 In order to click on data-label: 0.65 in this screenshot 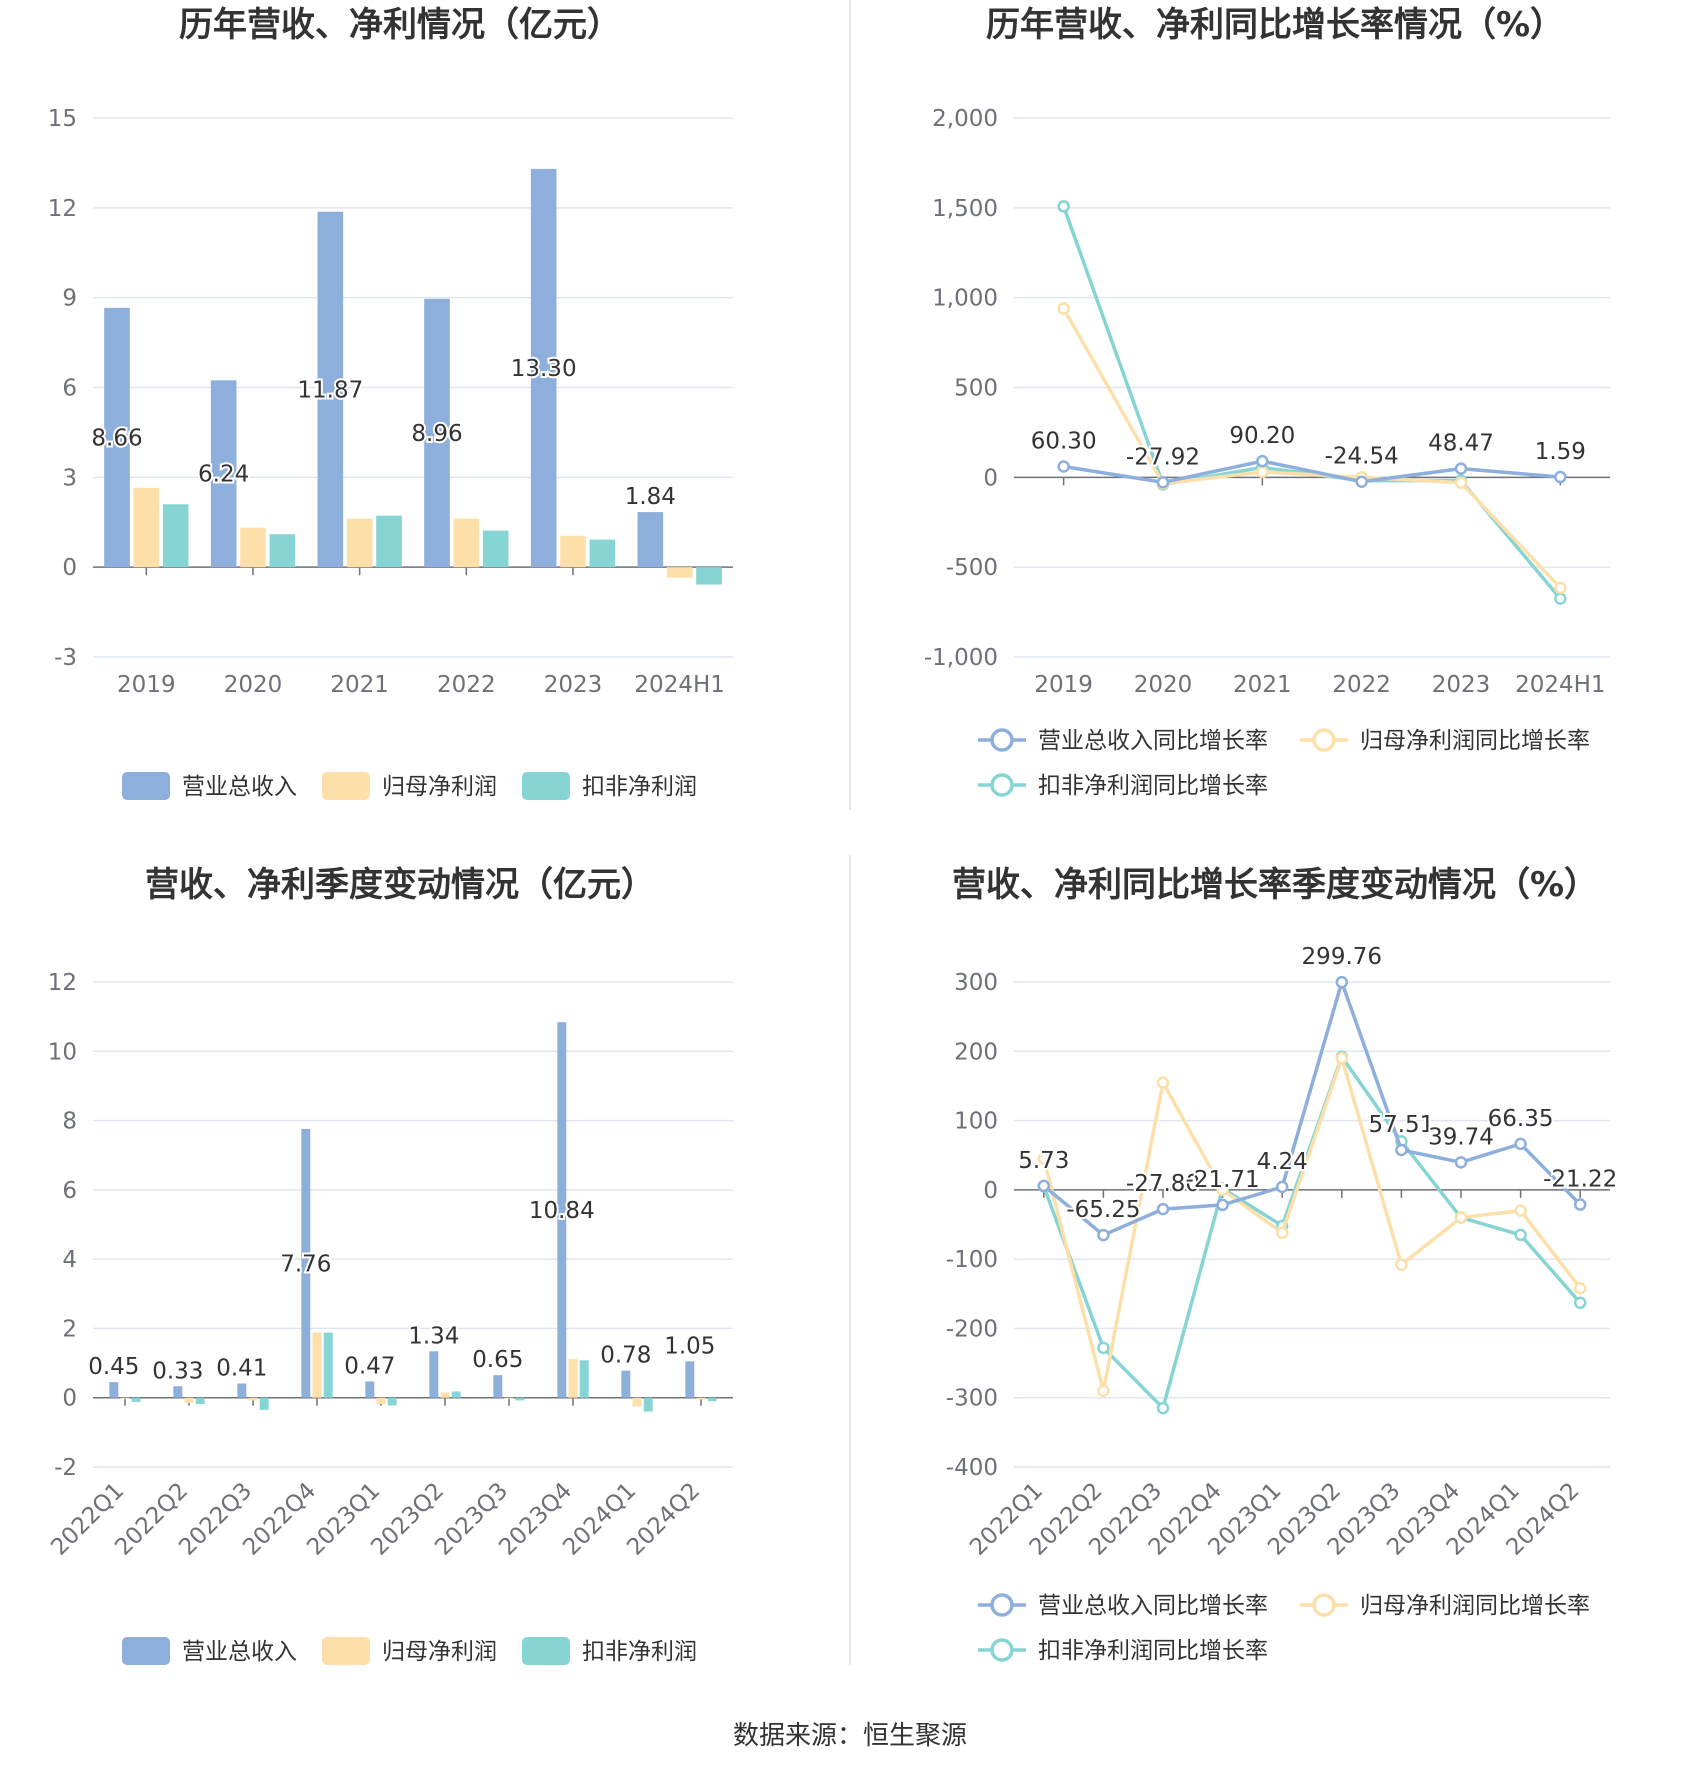, I will do `click(497, 1360)`.